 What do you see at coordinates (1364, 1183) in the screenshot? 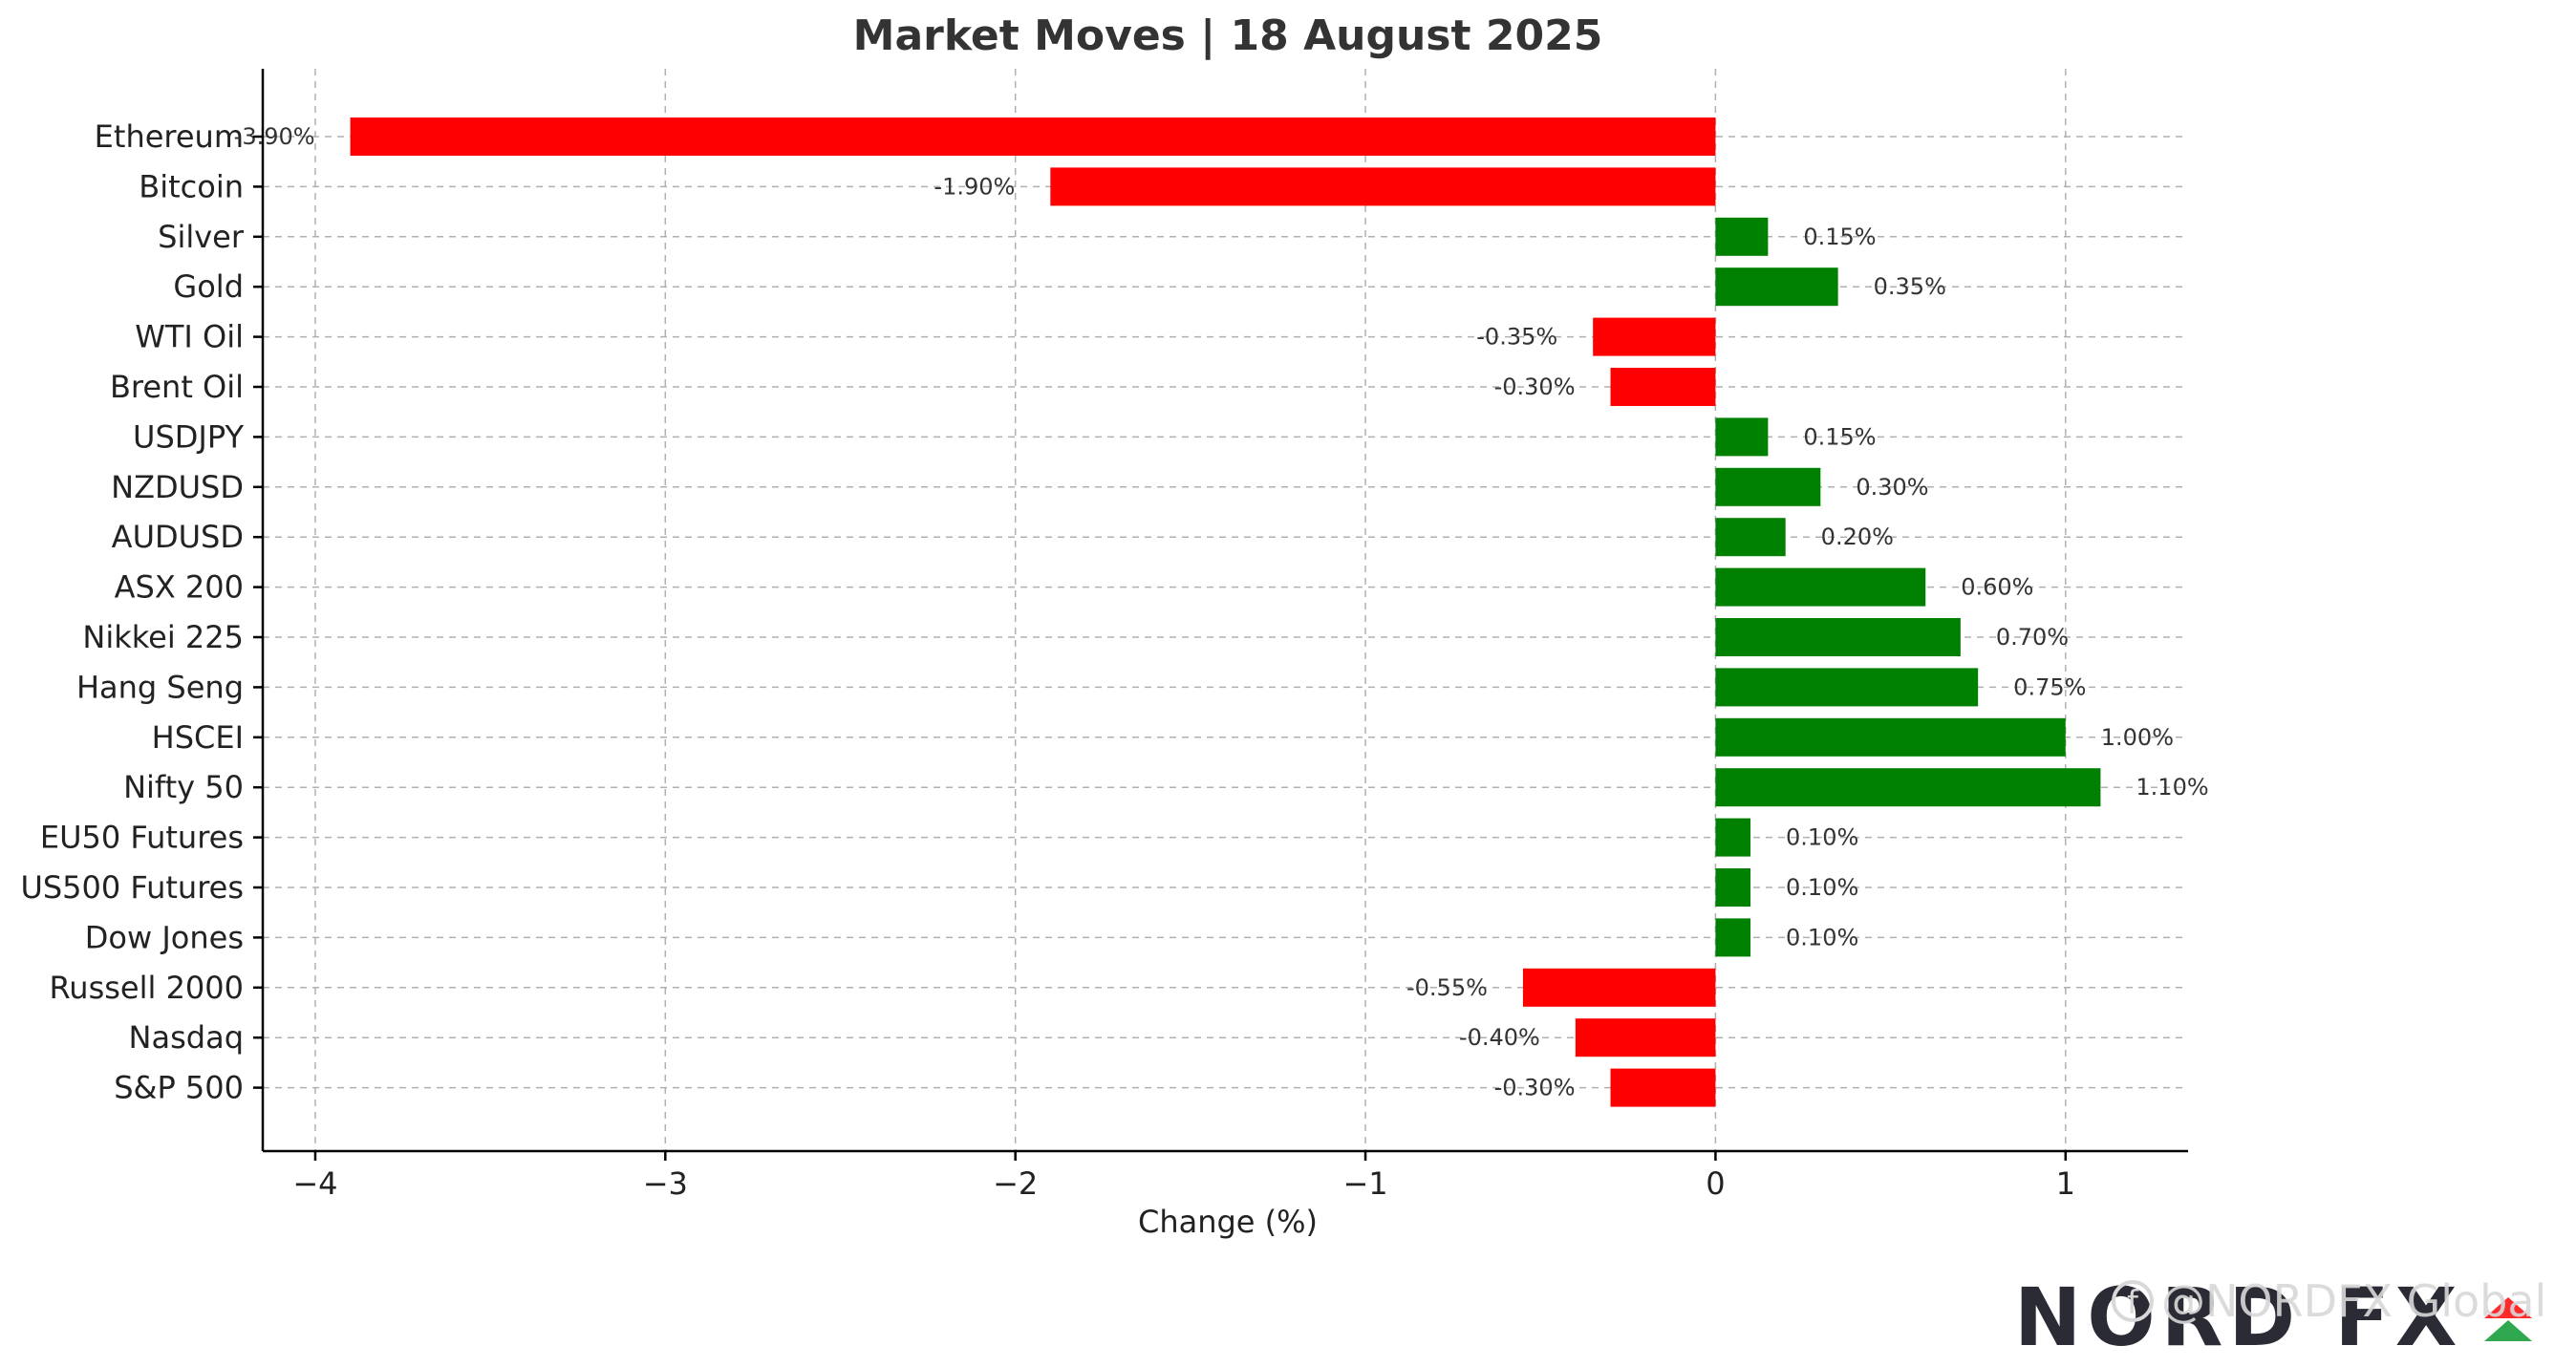
I see `x-tick-label: −1` at bounding box center [1364, 1183].